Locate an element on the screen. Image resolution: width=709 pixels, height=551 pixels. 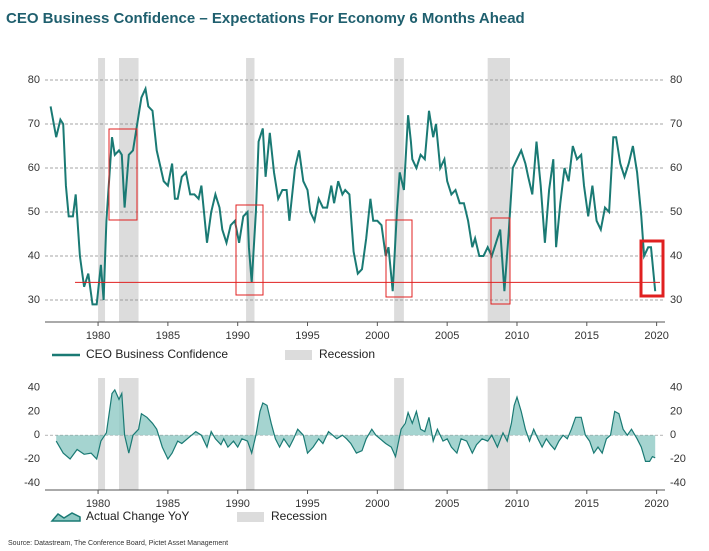
legend-label: Actual Change YoY is located at coordinates (137, 516).